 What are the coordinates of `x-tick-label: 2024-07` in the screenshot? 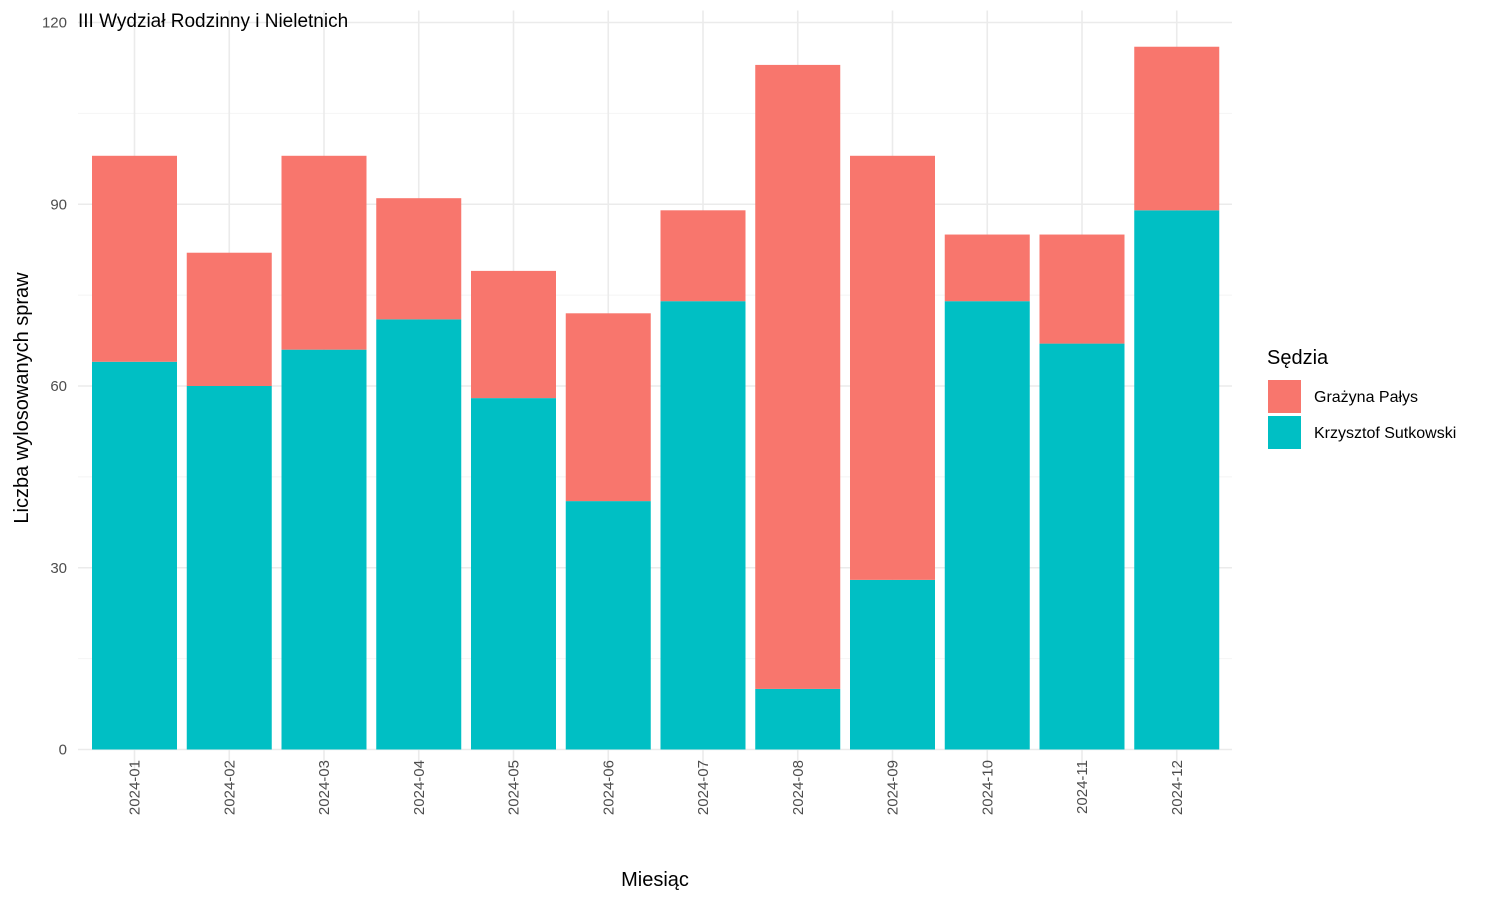 It's located at (703, 787).